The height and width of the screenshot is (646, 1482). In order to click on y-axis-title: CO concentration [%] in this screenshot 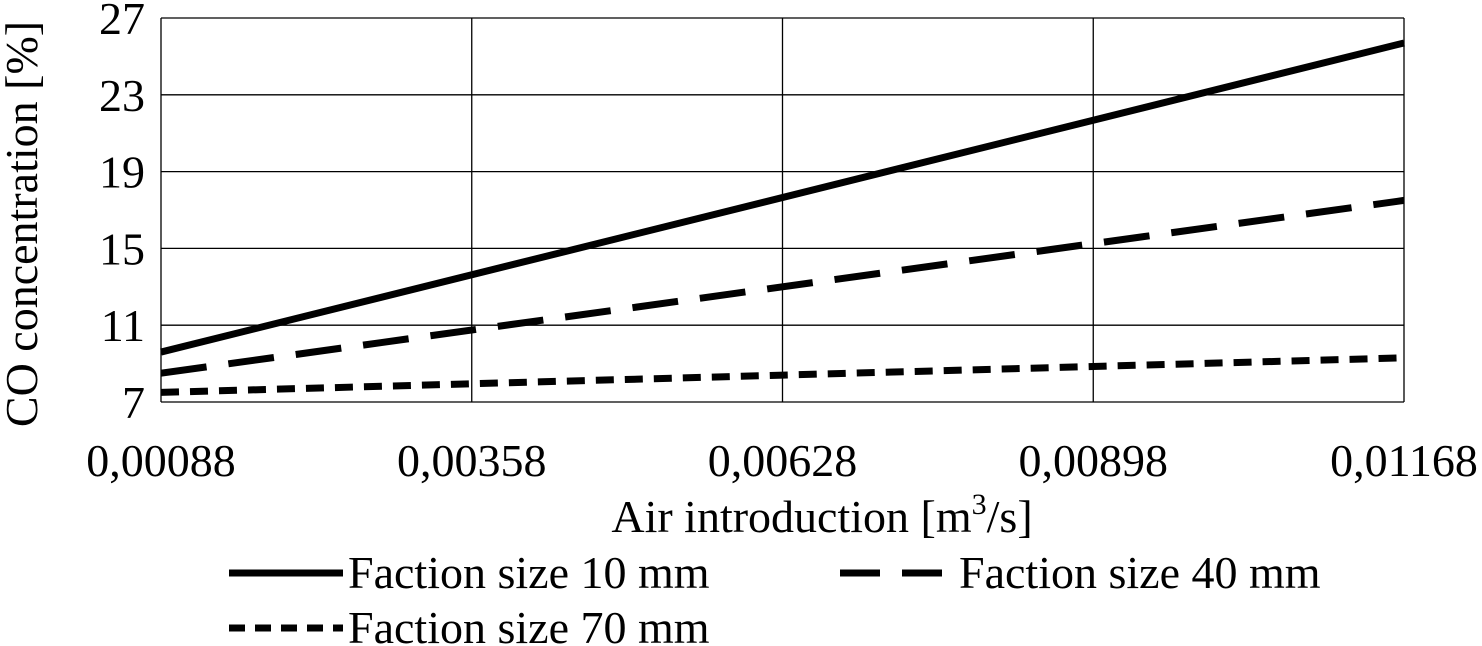, I will do `click(23, 224)`.